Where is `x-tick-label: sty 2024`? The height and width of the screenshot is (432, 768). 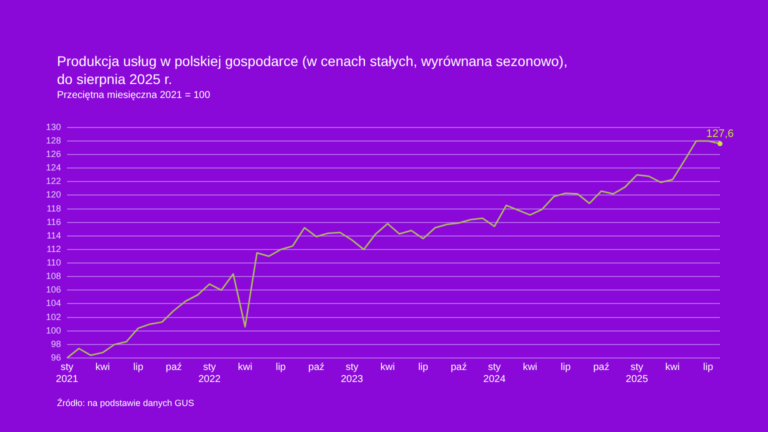 x-tick-label: sty 2024 is located at coordinates (494, 373).